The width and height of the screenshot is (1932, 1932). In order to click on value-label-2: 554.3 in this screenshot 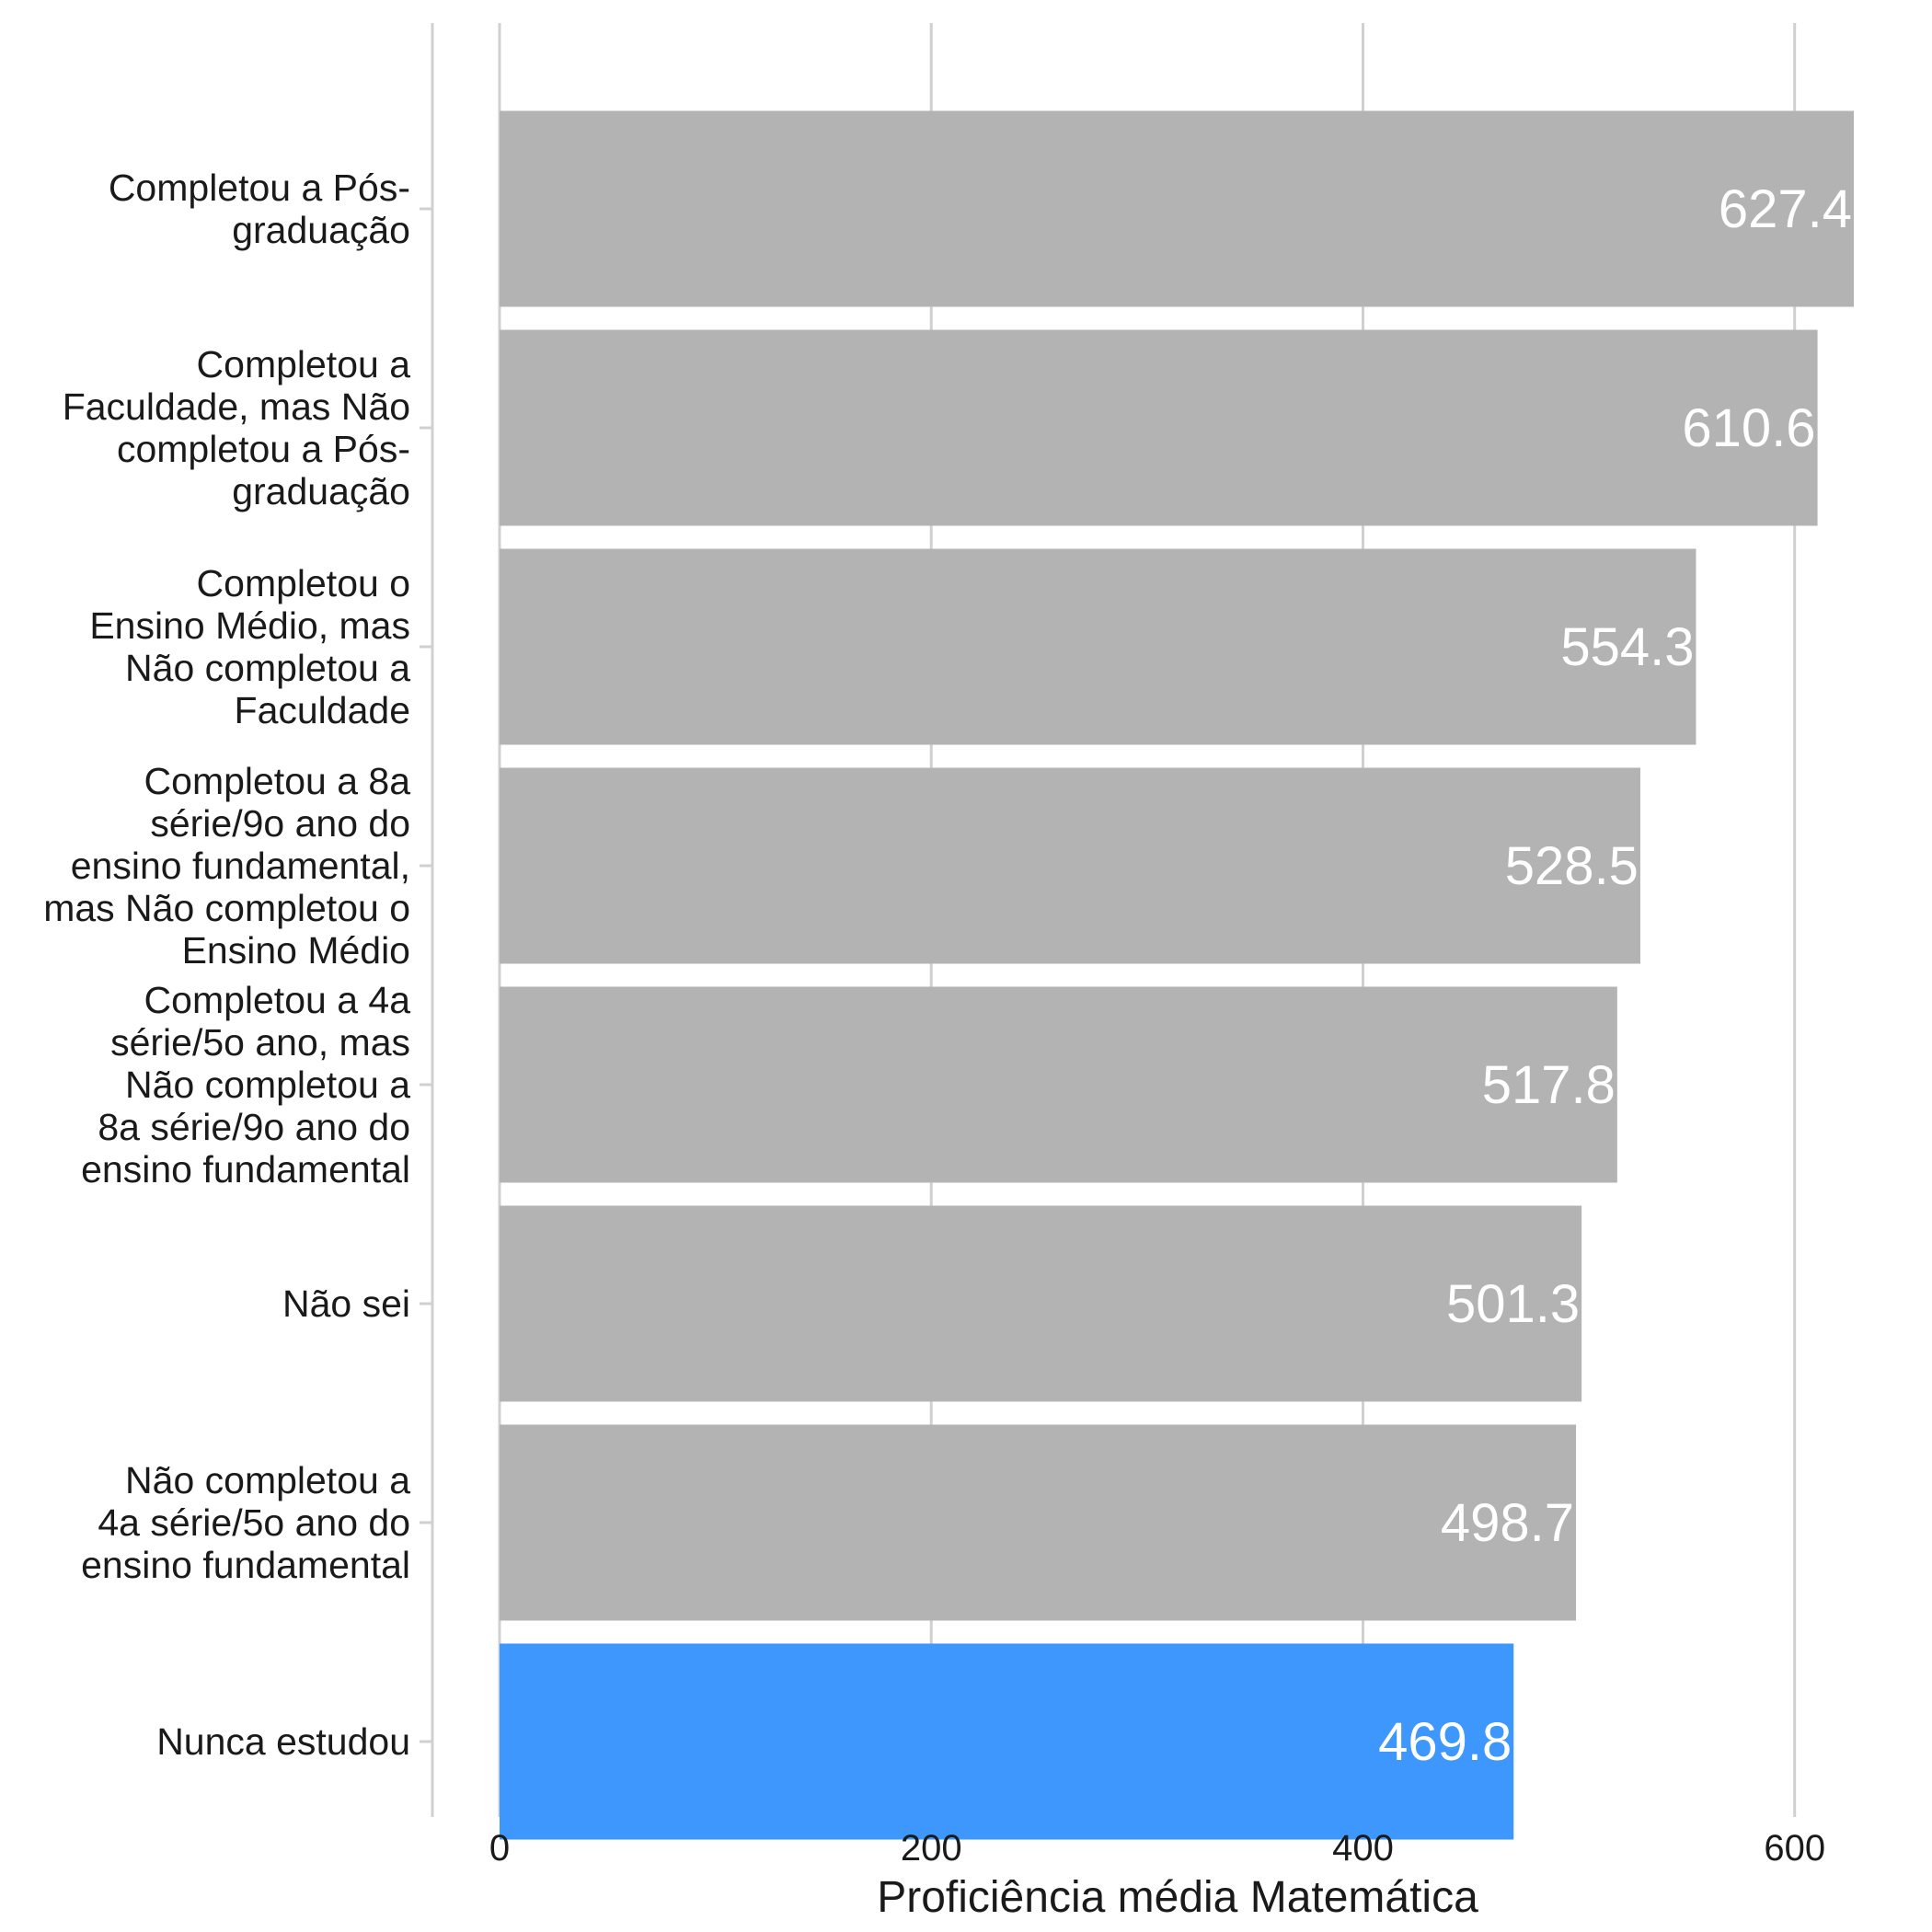, I will do `click(1627, 647)`.